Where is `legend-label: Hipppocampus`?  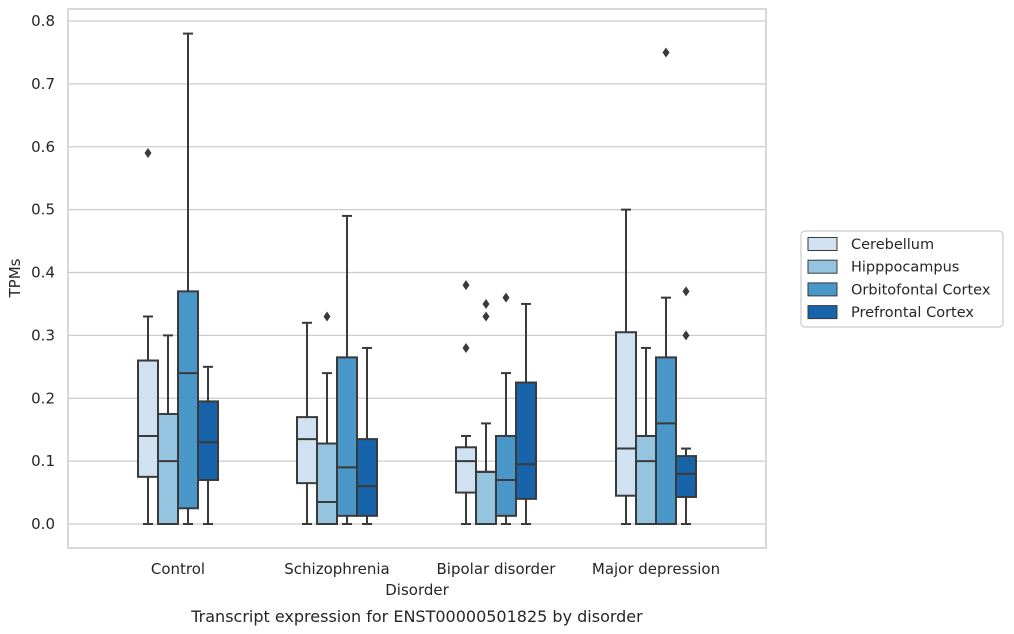 legend-label: Hipppocampus is located at coordinates (905, 268).